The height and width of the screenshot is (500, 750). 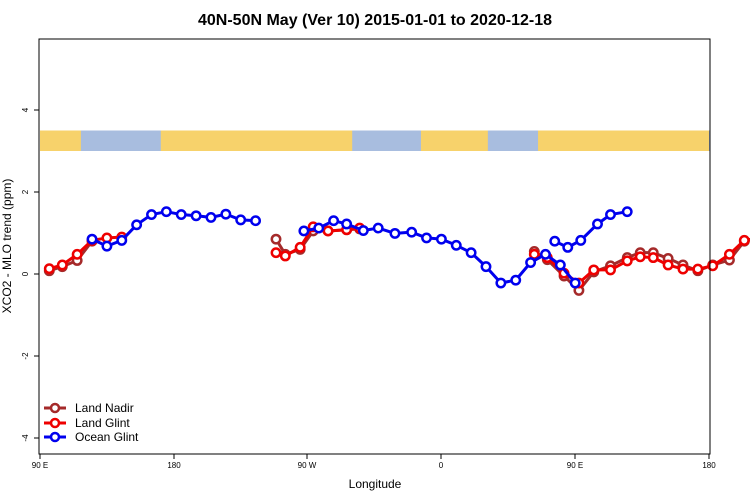 What do you see at coordinates (441, 465) in the screenshot?
I see `x-tick-label: 0` at bounding box center [441, 465].